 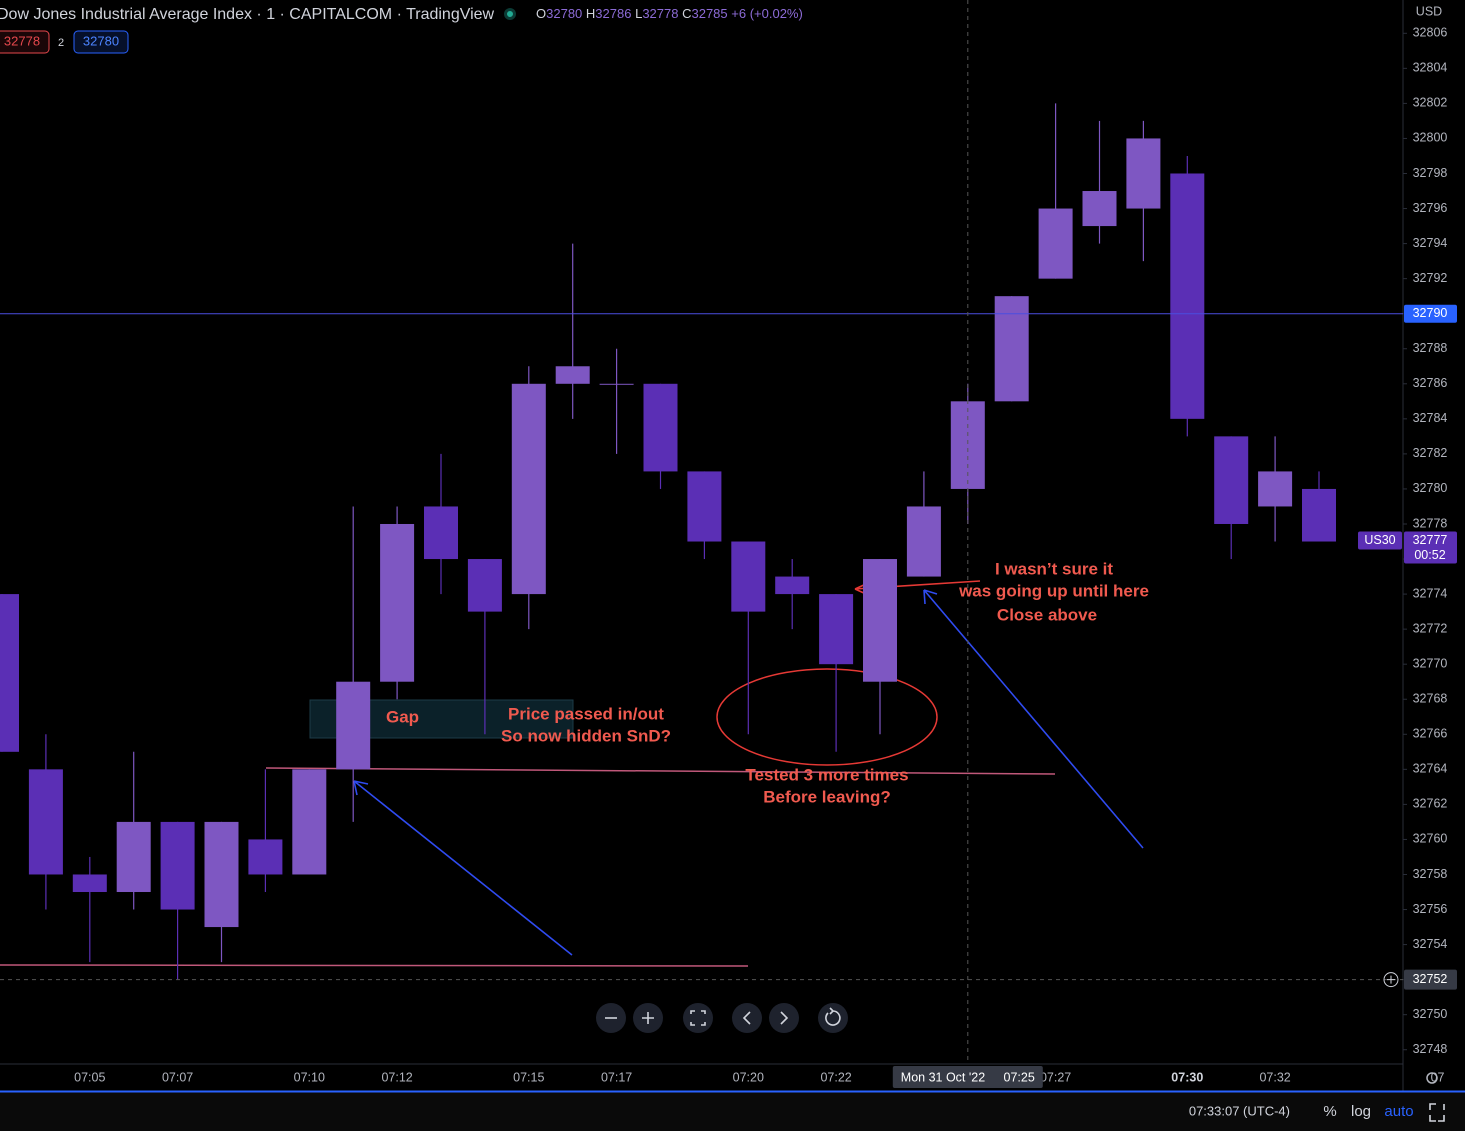 What do you see at coordinates (1432, 1078) in the screenshot?
I see `settings-icon` at bounding box center [1432, 1078].